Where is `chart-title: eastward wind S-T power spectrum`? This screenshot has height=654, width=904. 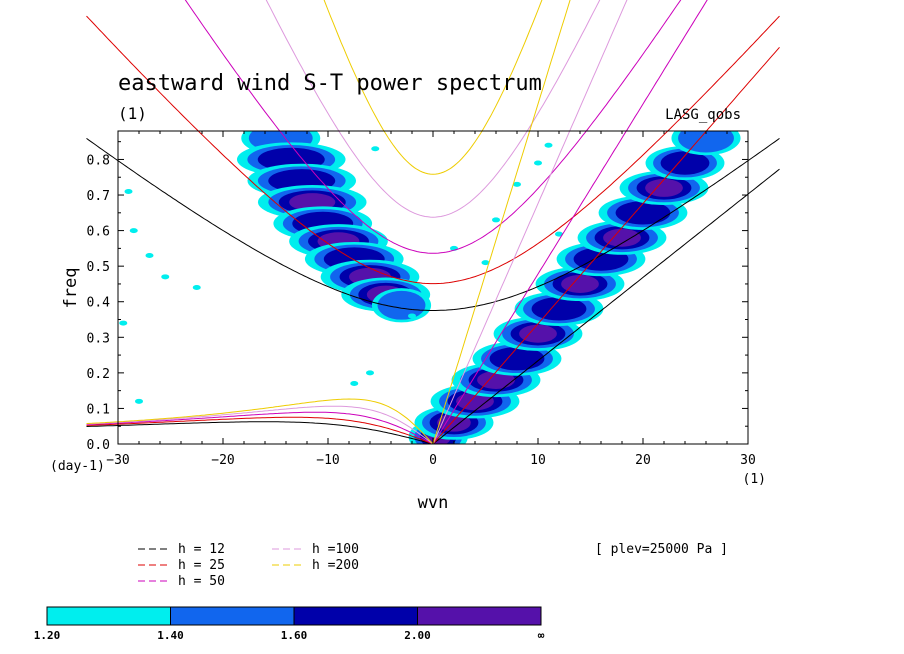
chart-title: eastward wind S-T power spectrum is located at coordinates (330, 83).